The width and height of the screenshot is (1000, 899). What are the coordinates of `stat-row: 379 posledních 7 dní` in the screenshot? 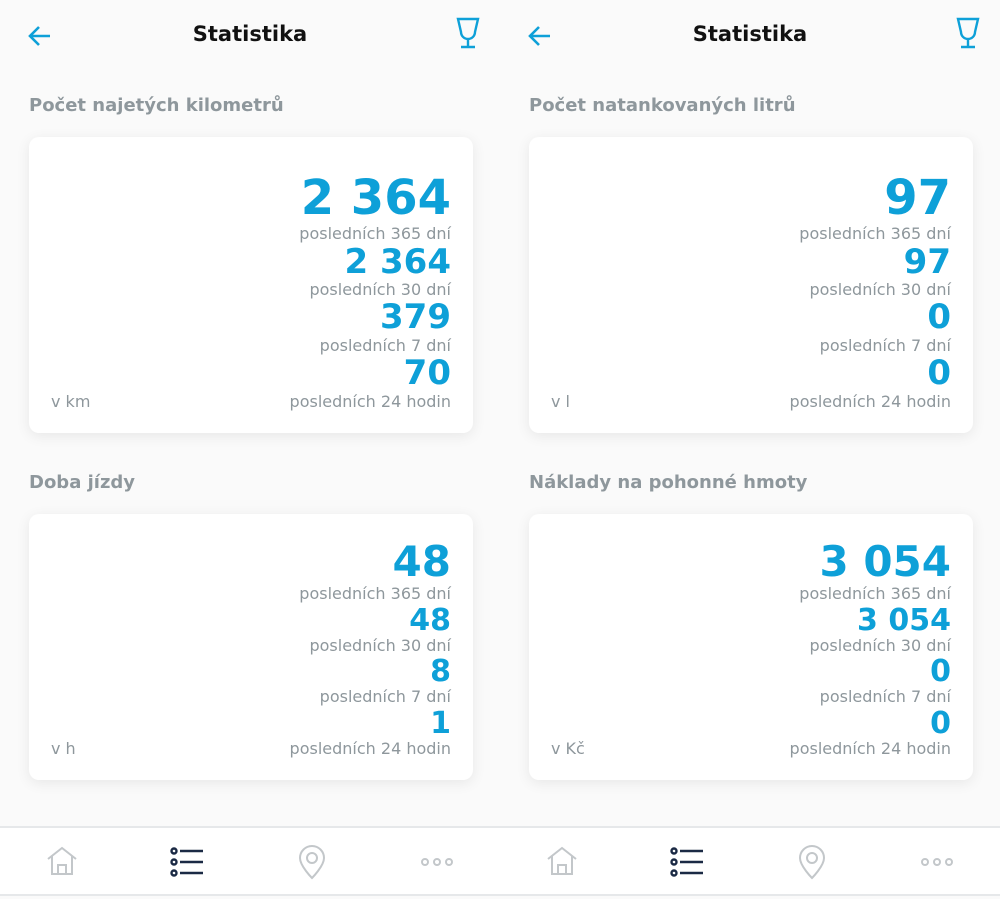 It's located at (385, 327).